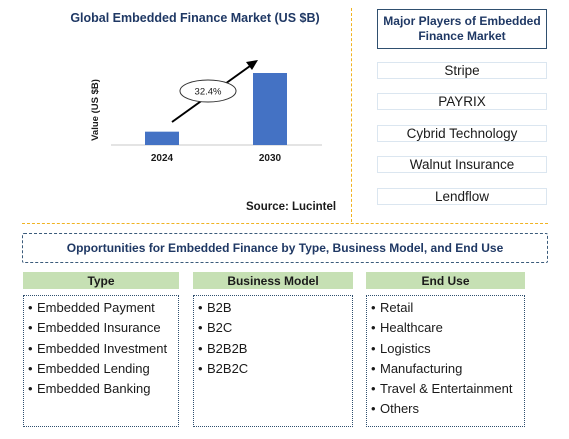  What do you see at coordinates (417, 368) in the screenshot?
I see `list-item: • Manufacturing` at bounding box center [417, 368].